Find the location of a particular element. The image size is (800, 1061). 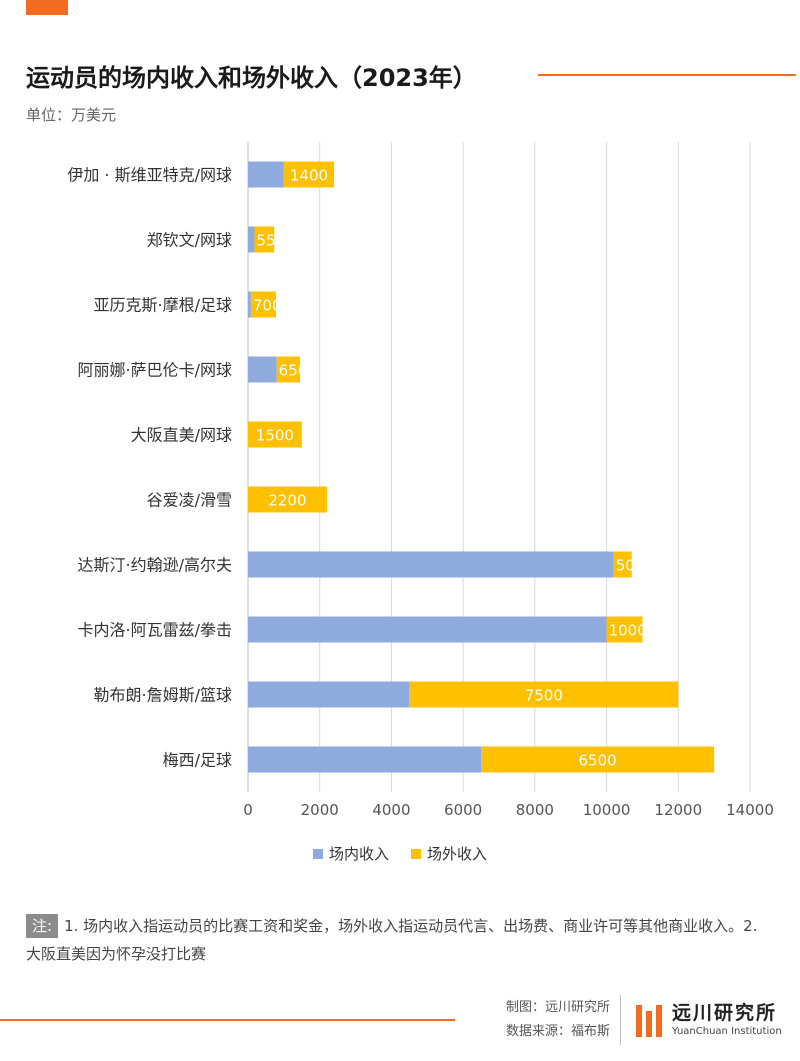

page-title: 运动员的场内收入和场外收入（2023年） is located at coordinates (251, 78).